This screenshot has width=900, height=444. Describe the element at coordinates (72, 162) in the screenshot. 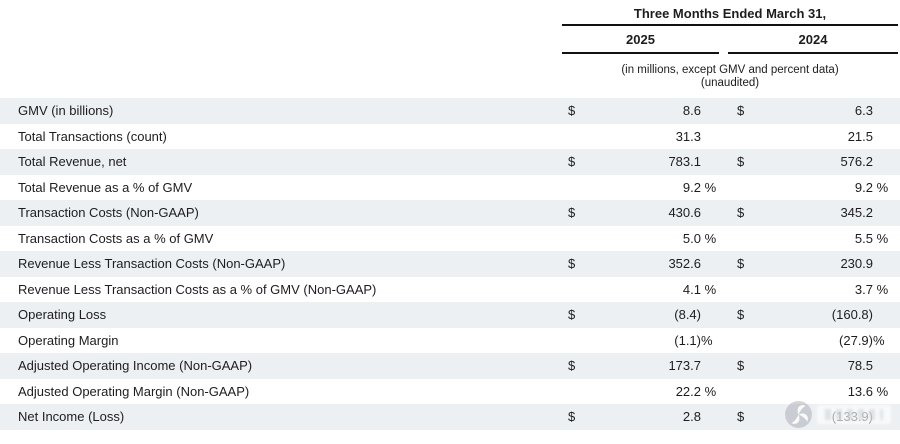

I see `row-label: Total Revenue, net` at that location.